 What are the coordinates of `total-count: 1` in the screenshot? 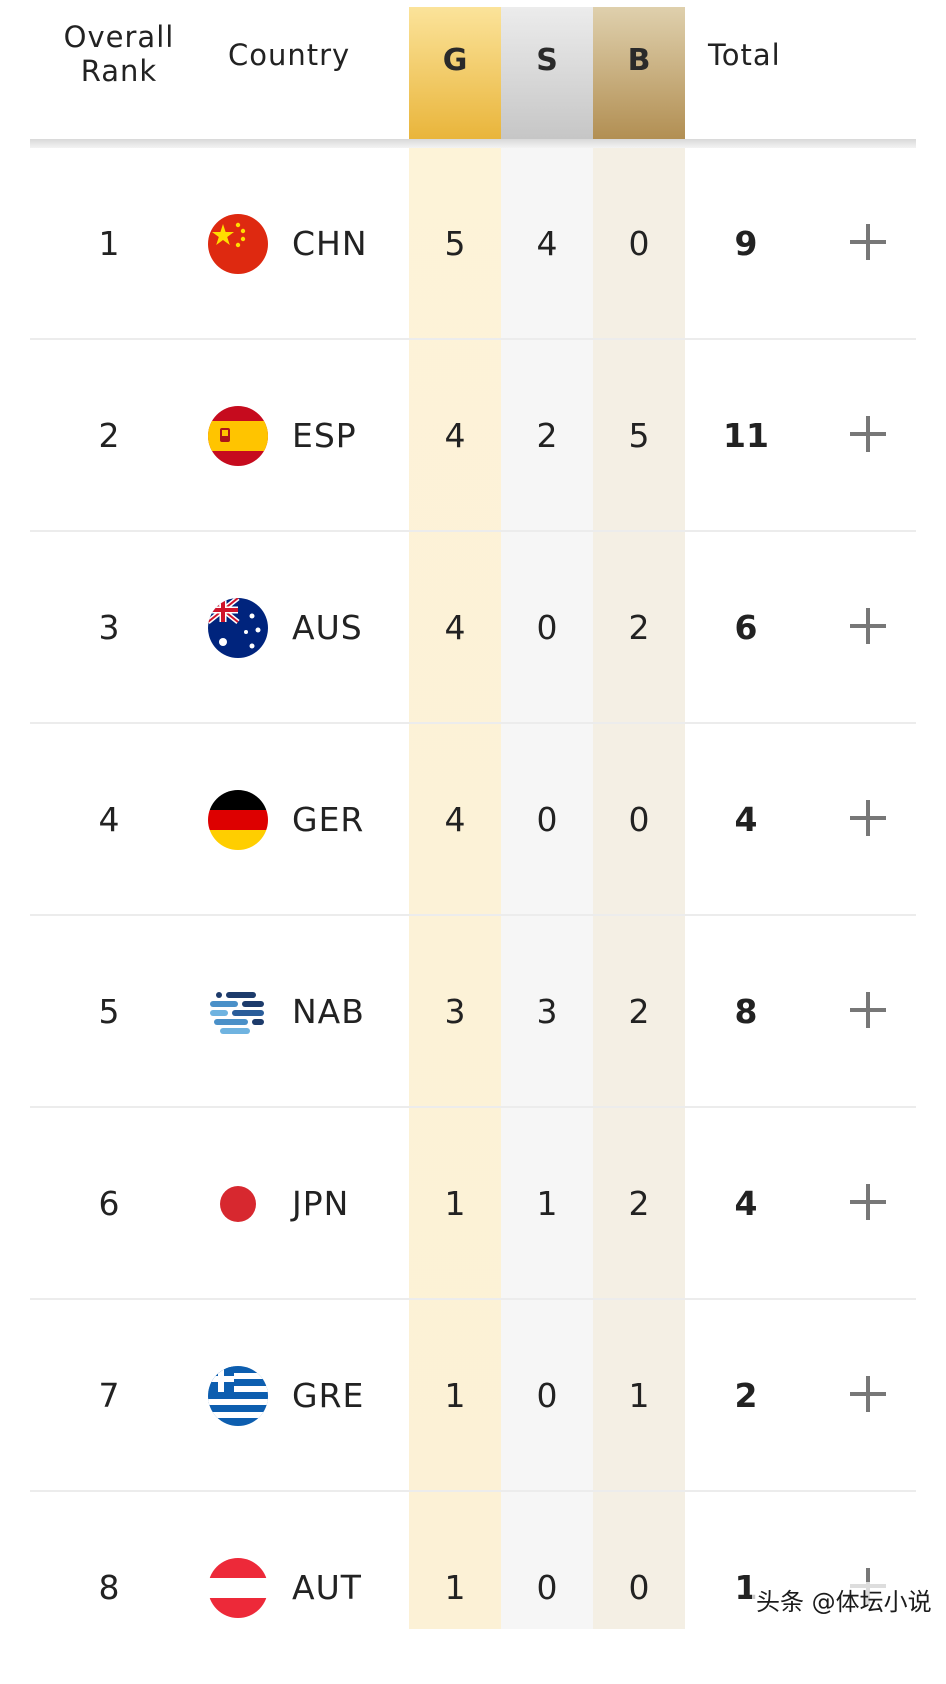 It's located at (746, 1587).